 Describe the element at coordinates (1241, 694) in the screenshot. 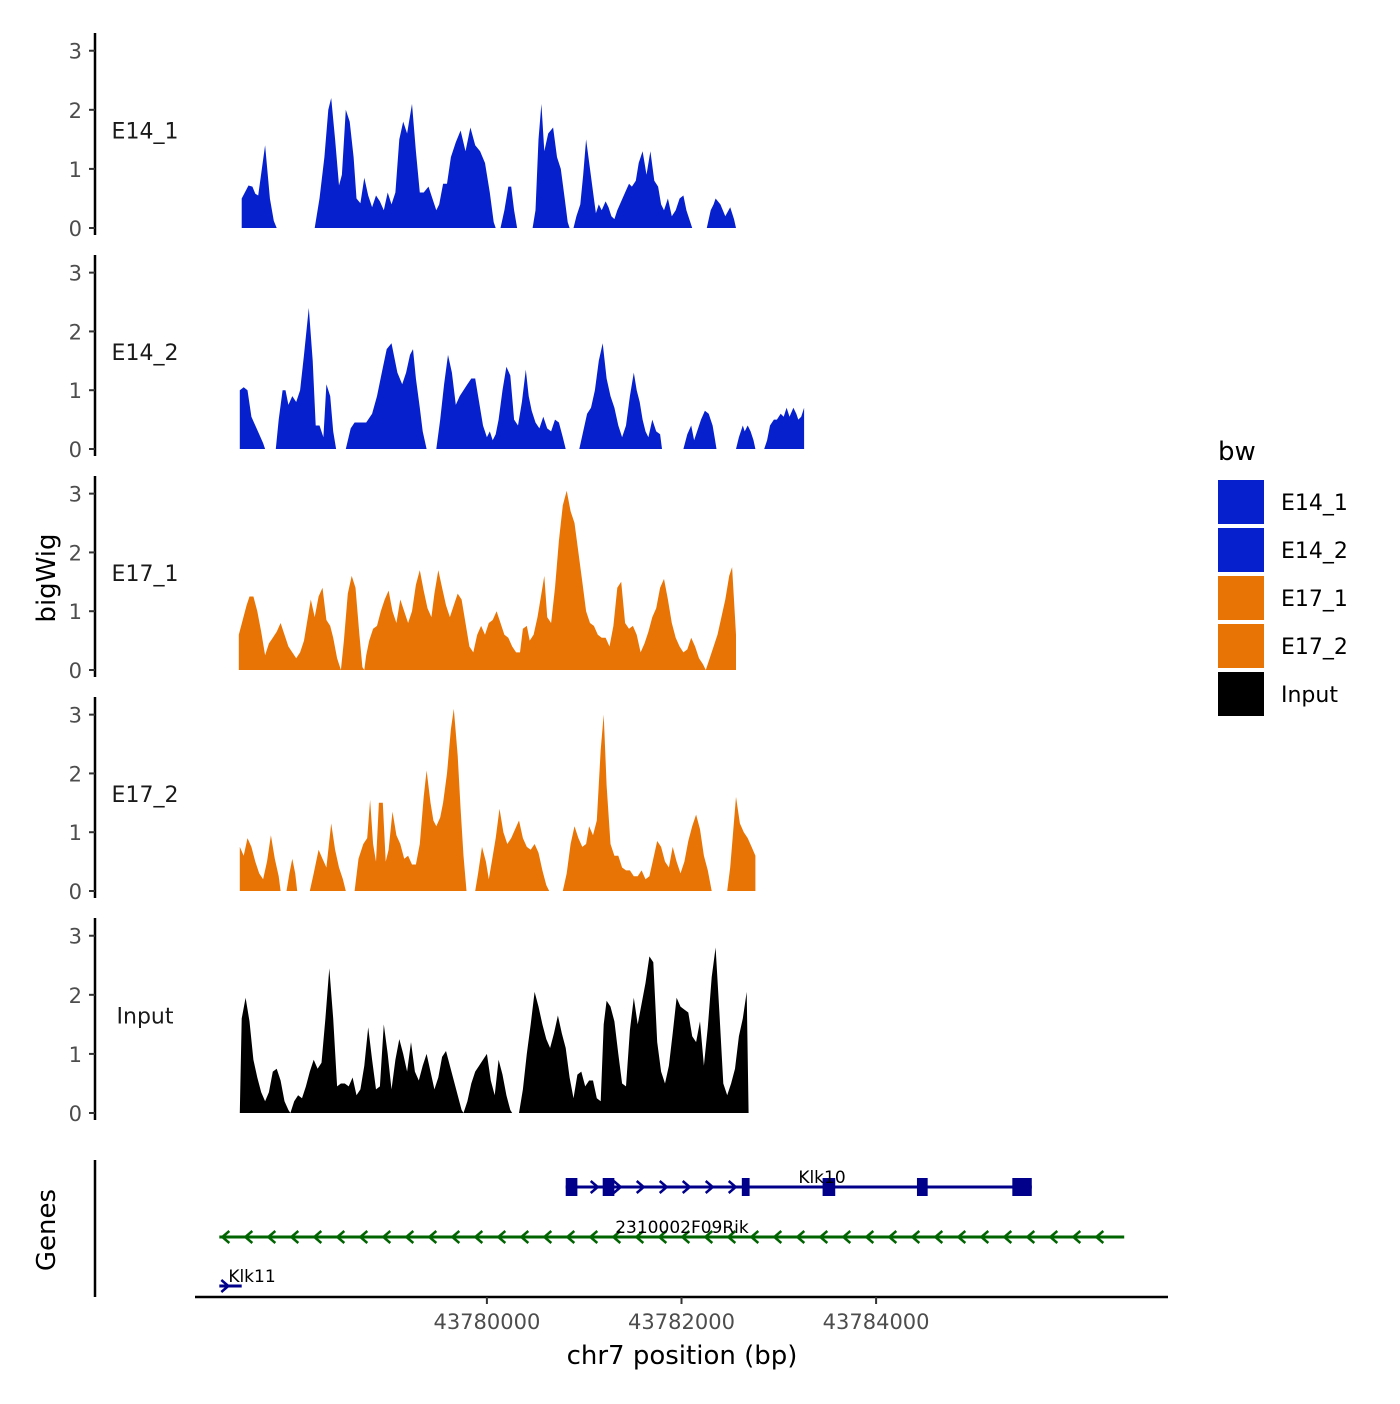

I see `legend-key-Input` at that location.